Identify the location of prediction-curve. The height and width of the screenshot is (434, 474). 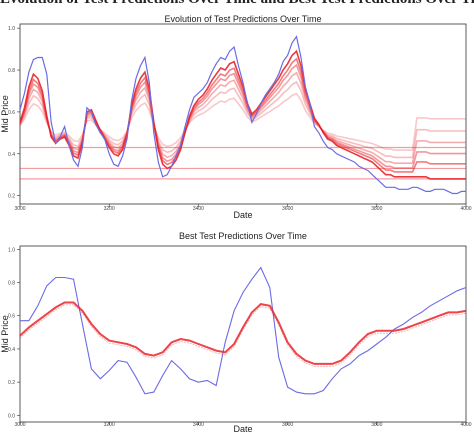
(243, 121).